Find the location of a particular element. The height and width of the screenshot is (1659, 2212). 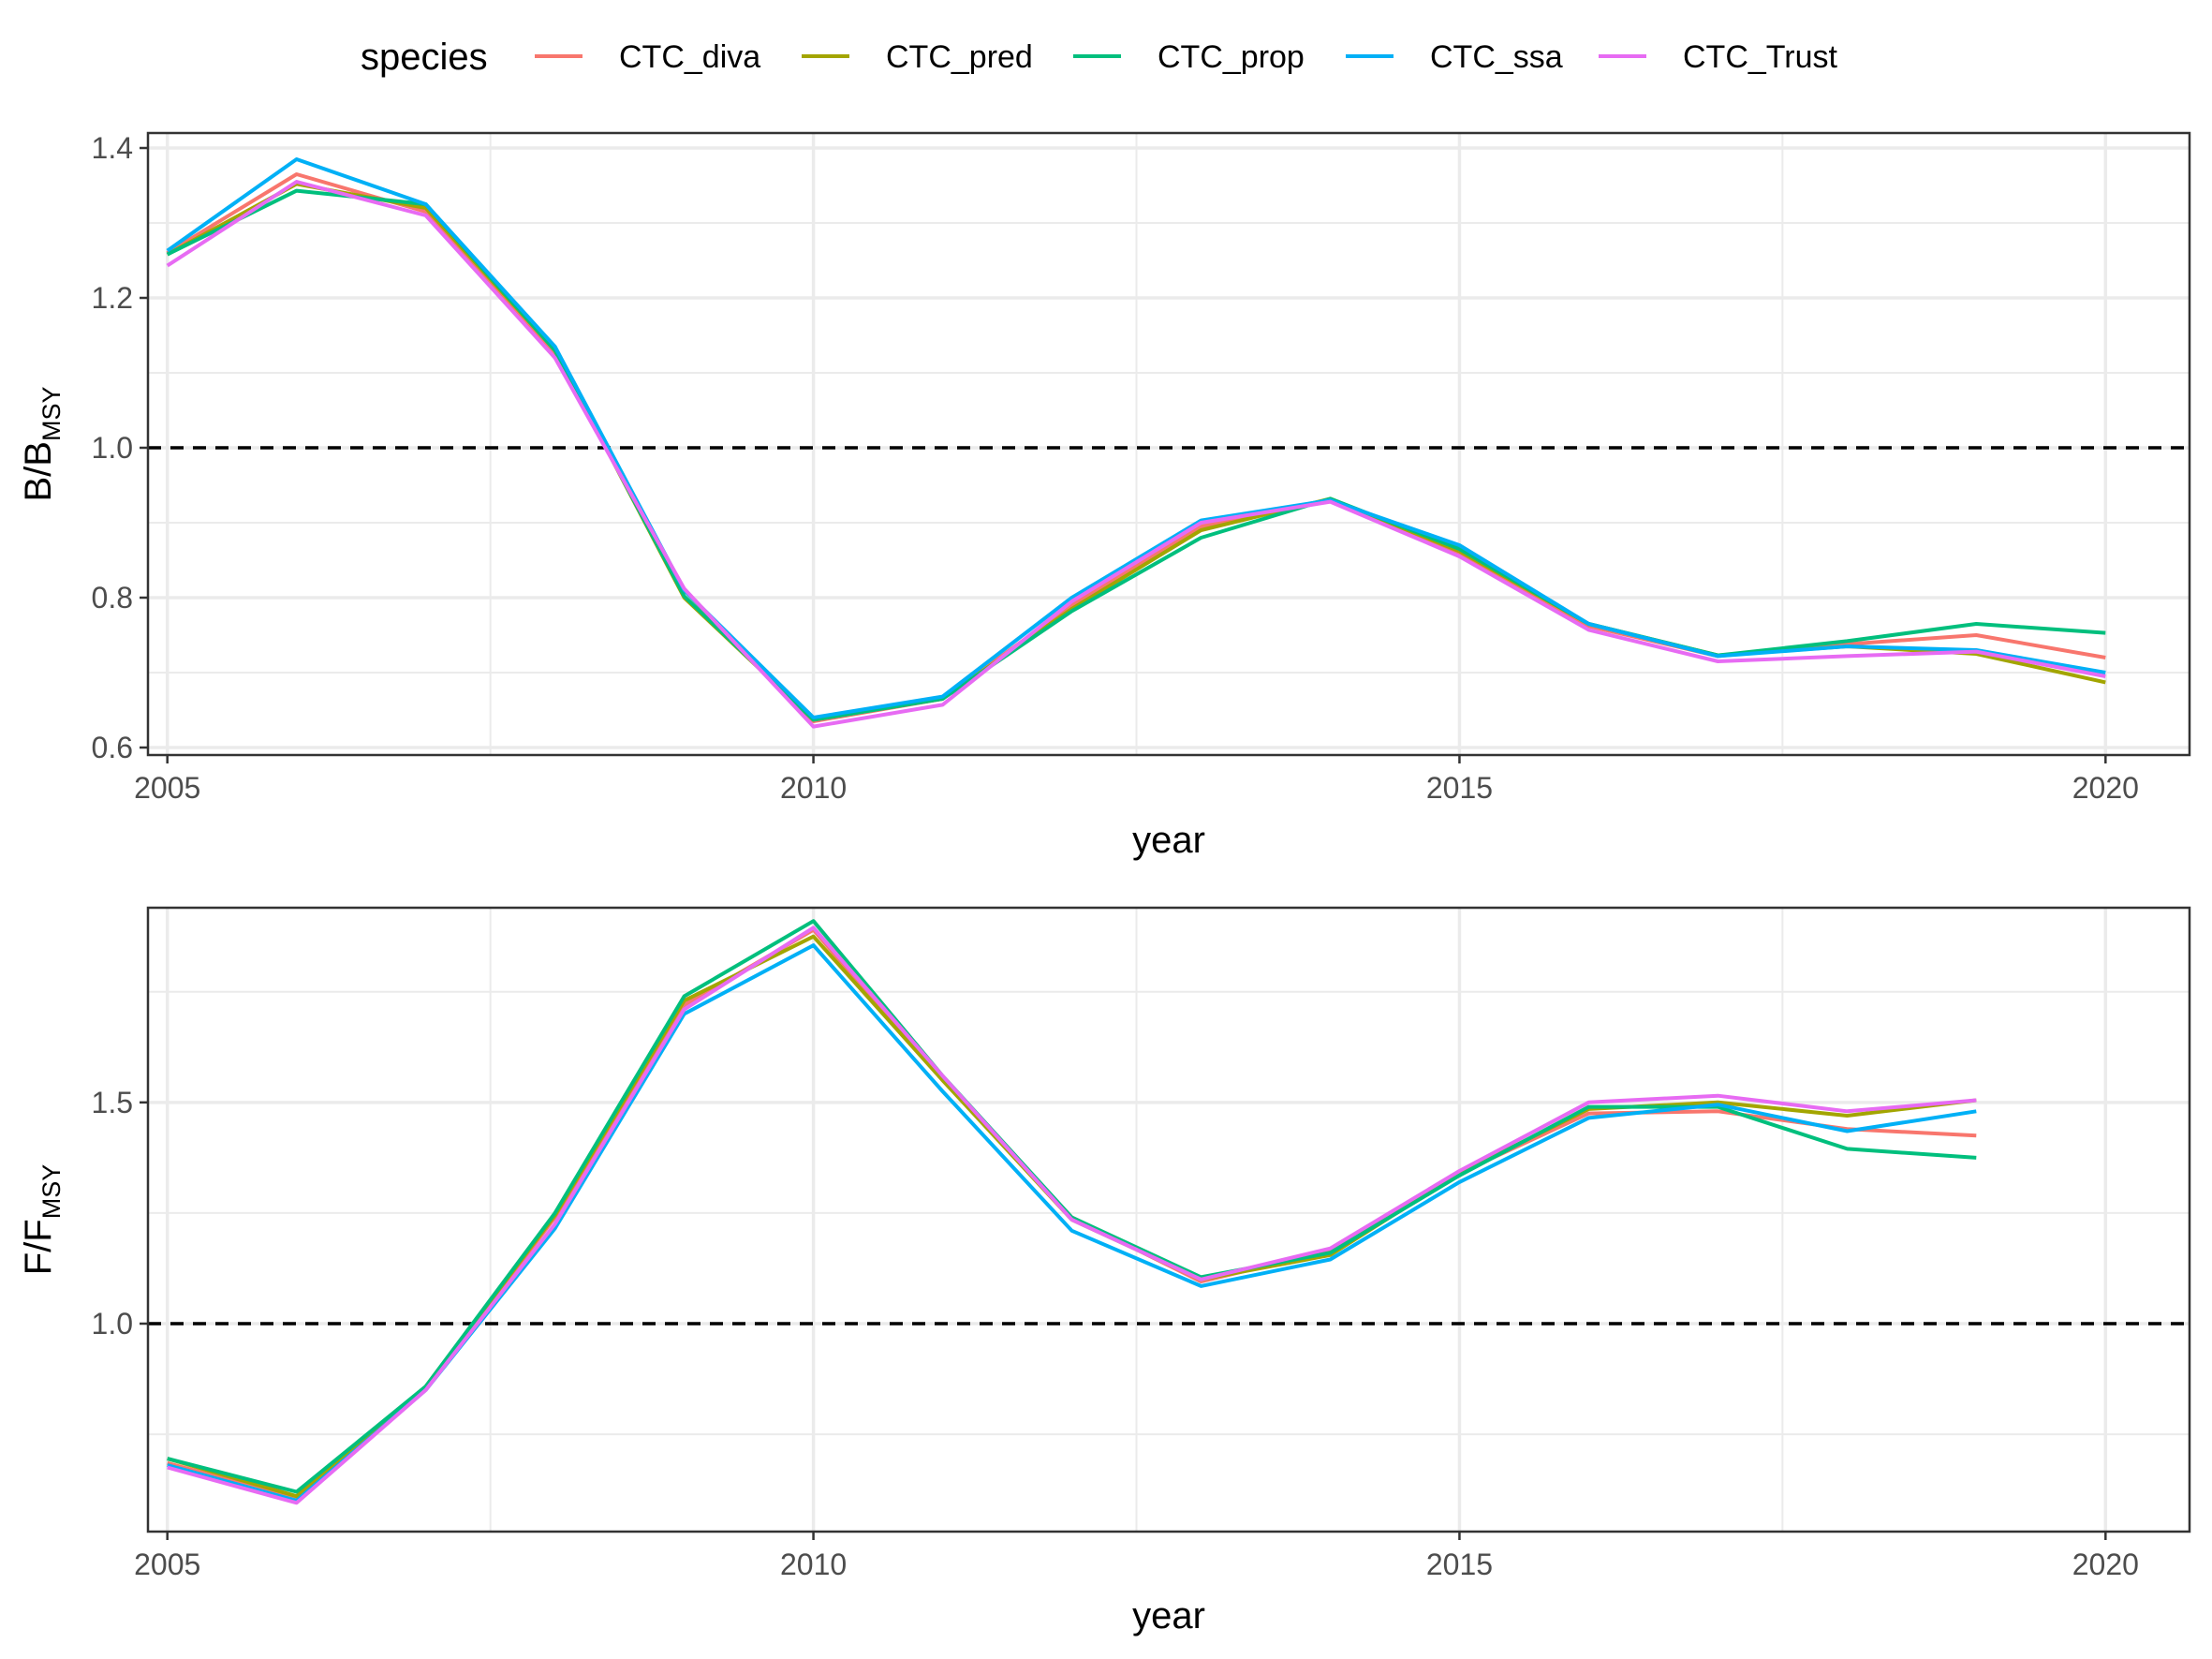

y-tick-label: 1.5 is located at coordinates (112, 1103).